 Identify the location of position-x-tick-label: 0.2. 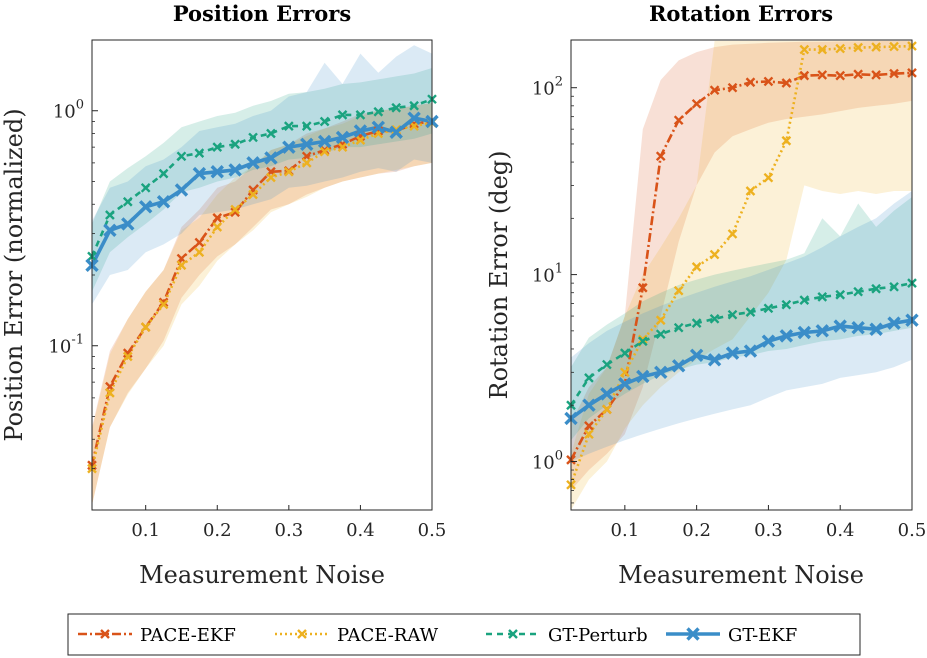
(217, 530).